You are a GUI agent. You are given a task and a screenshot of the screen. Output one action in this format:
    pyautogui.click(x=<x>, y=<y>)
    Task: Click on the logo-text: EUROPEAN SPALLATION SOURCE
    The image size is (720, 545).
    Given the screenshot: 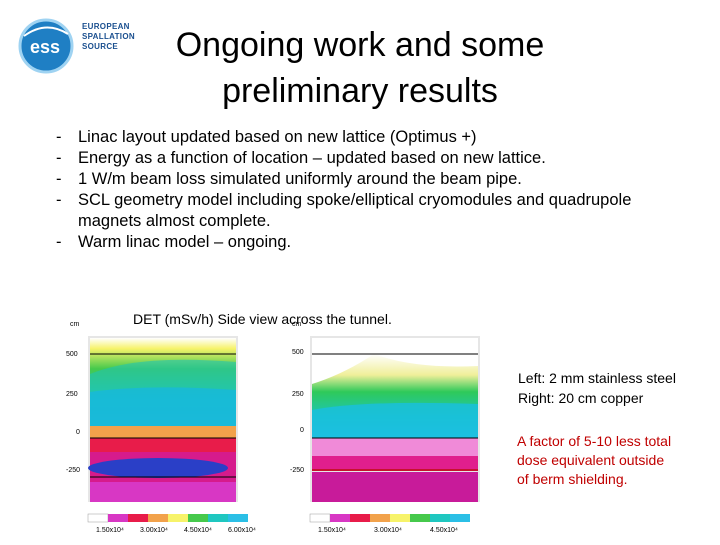 What is the action you would take?
    pyautogui.click(x=108, y=37)
    